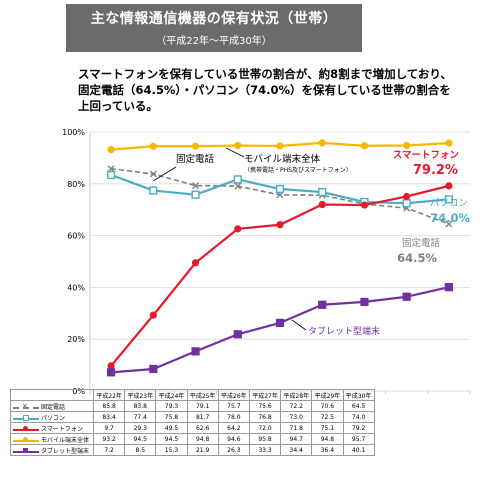  What do you see at coordinates (265, 406) in the screenshot?
I see `cell: 75.6` at bounding box center [265, 406].